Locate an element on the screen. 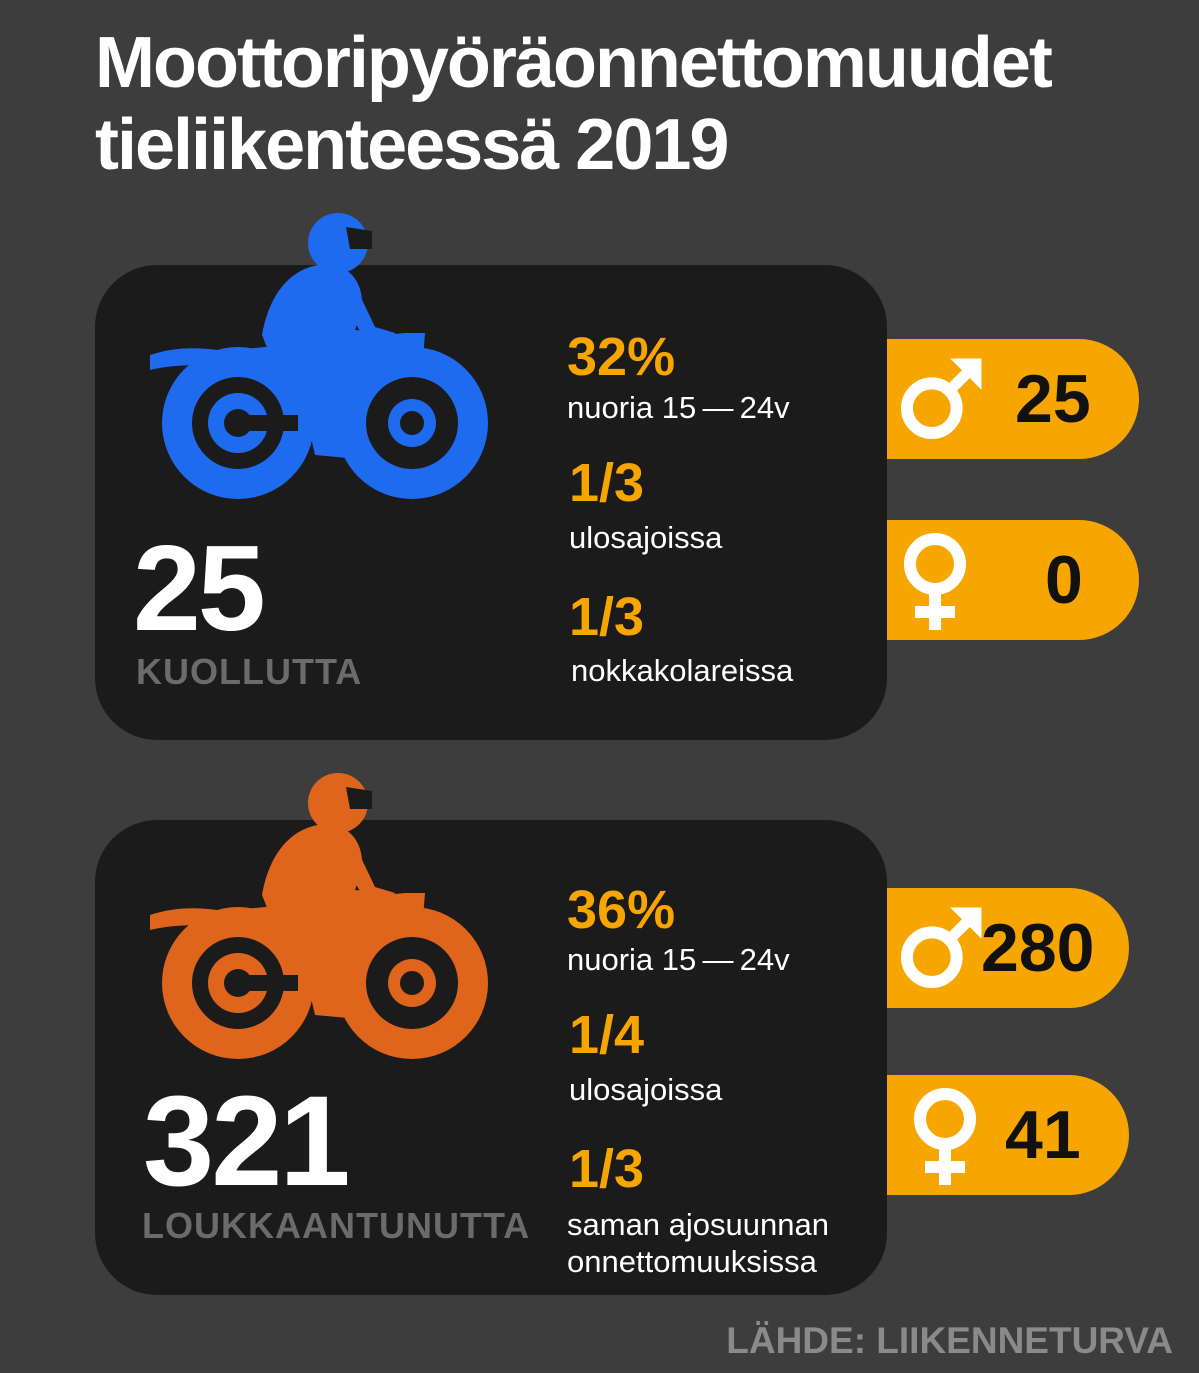 This screenshot has height=1373, width=1199. injuries-label: LOUKKAANTUNUTTA is located at coordinates (336, 1225).